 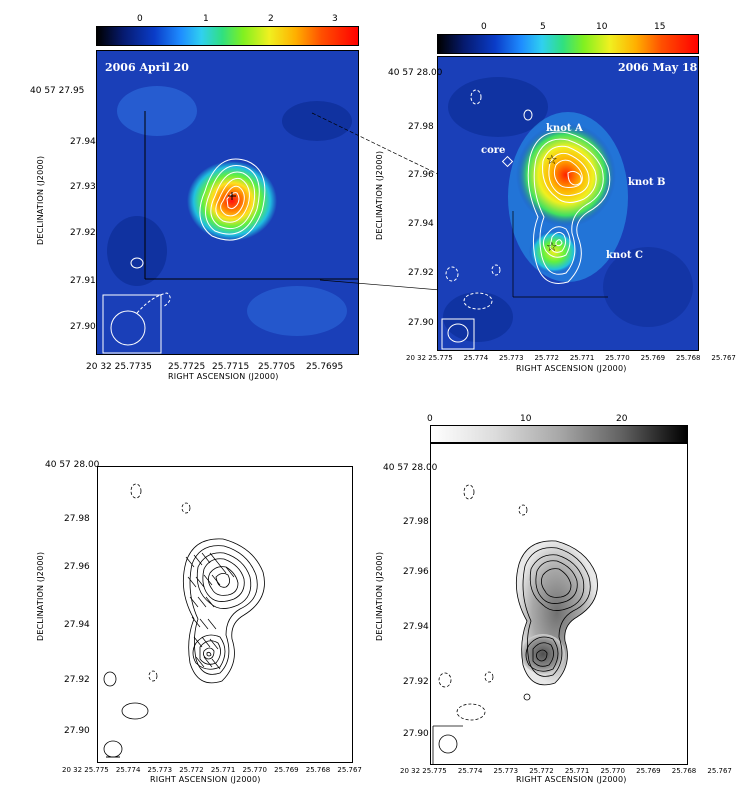 I want to click on y-tick: 27.91, so click(x=83, y=281).